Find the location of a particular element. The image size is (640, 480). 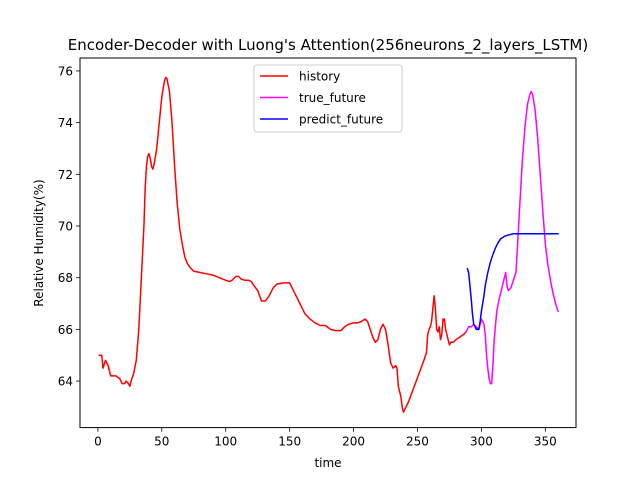

y-axis: 64 66 68 70 72 74 76 is located at coordinates (69, 226).